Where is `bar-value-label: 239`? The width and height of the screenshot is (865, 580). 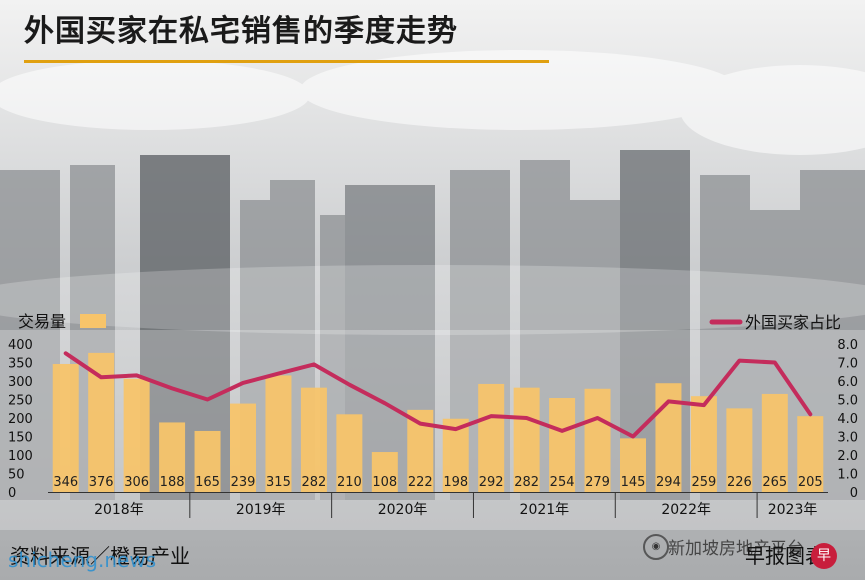 bar-value-label: 239 is located at coordinates (243, 482).